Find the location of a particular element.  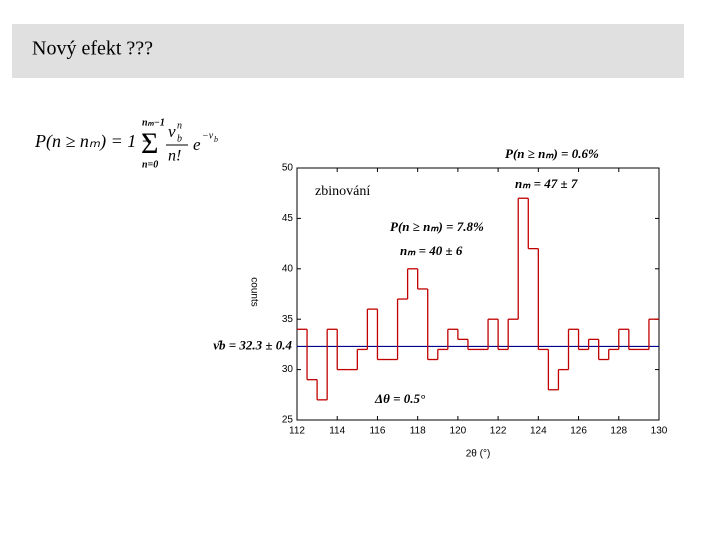

y-tick-label: 30 is located at coordinates (288, 369).